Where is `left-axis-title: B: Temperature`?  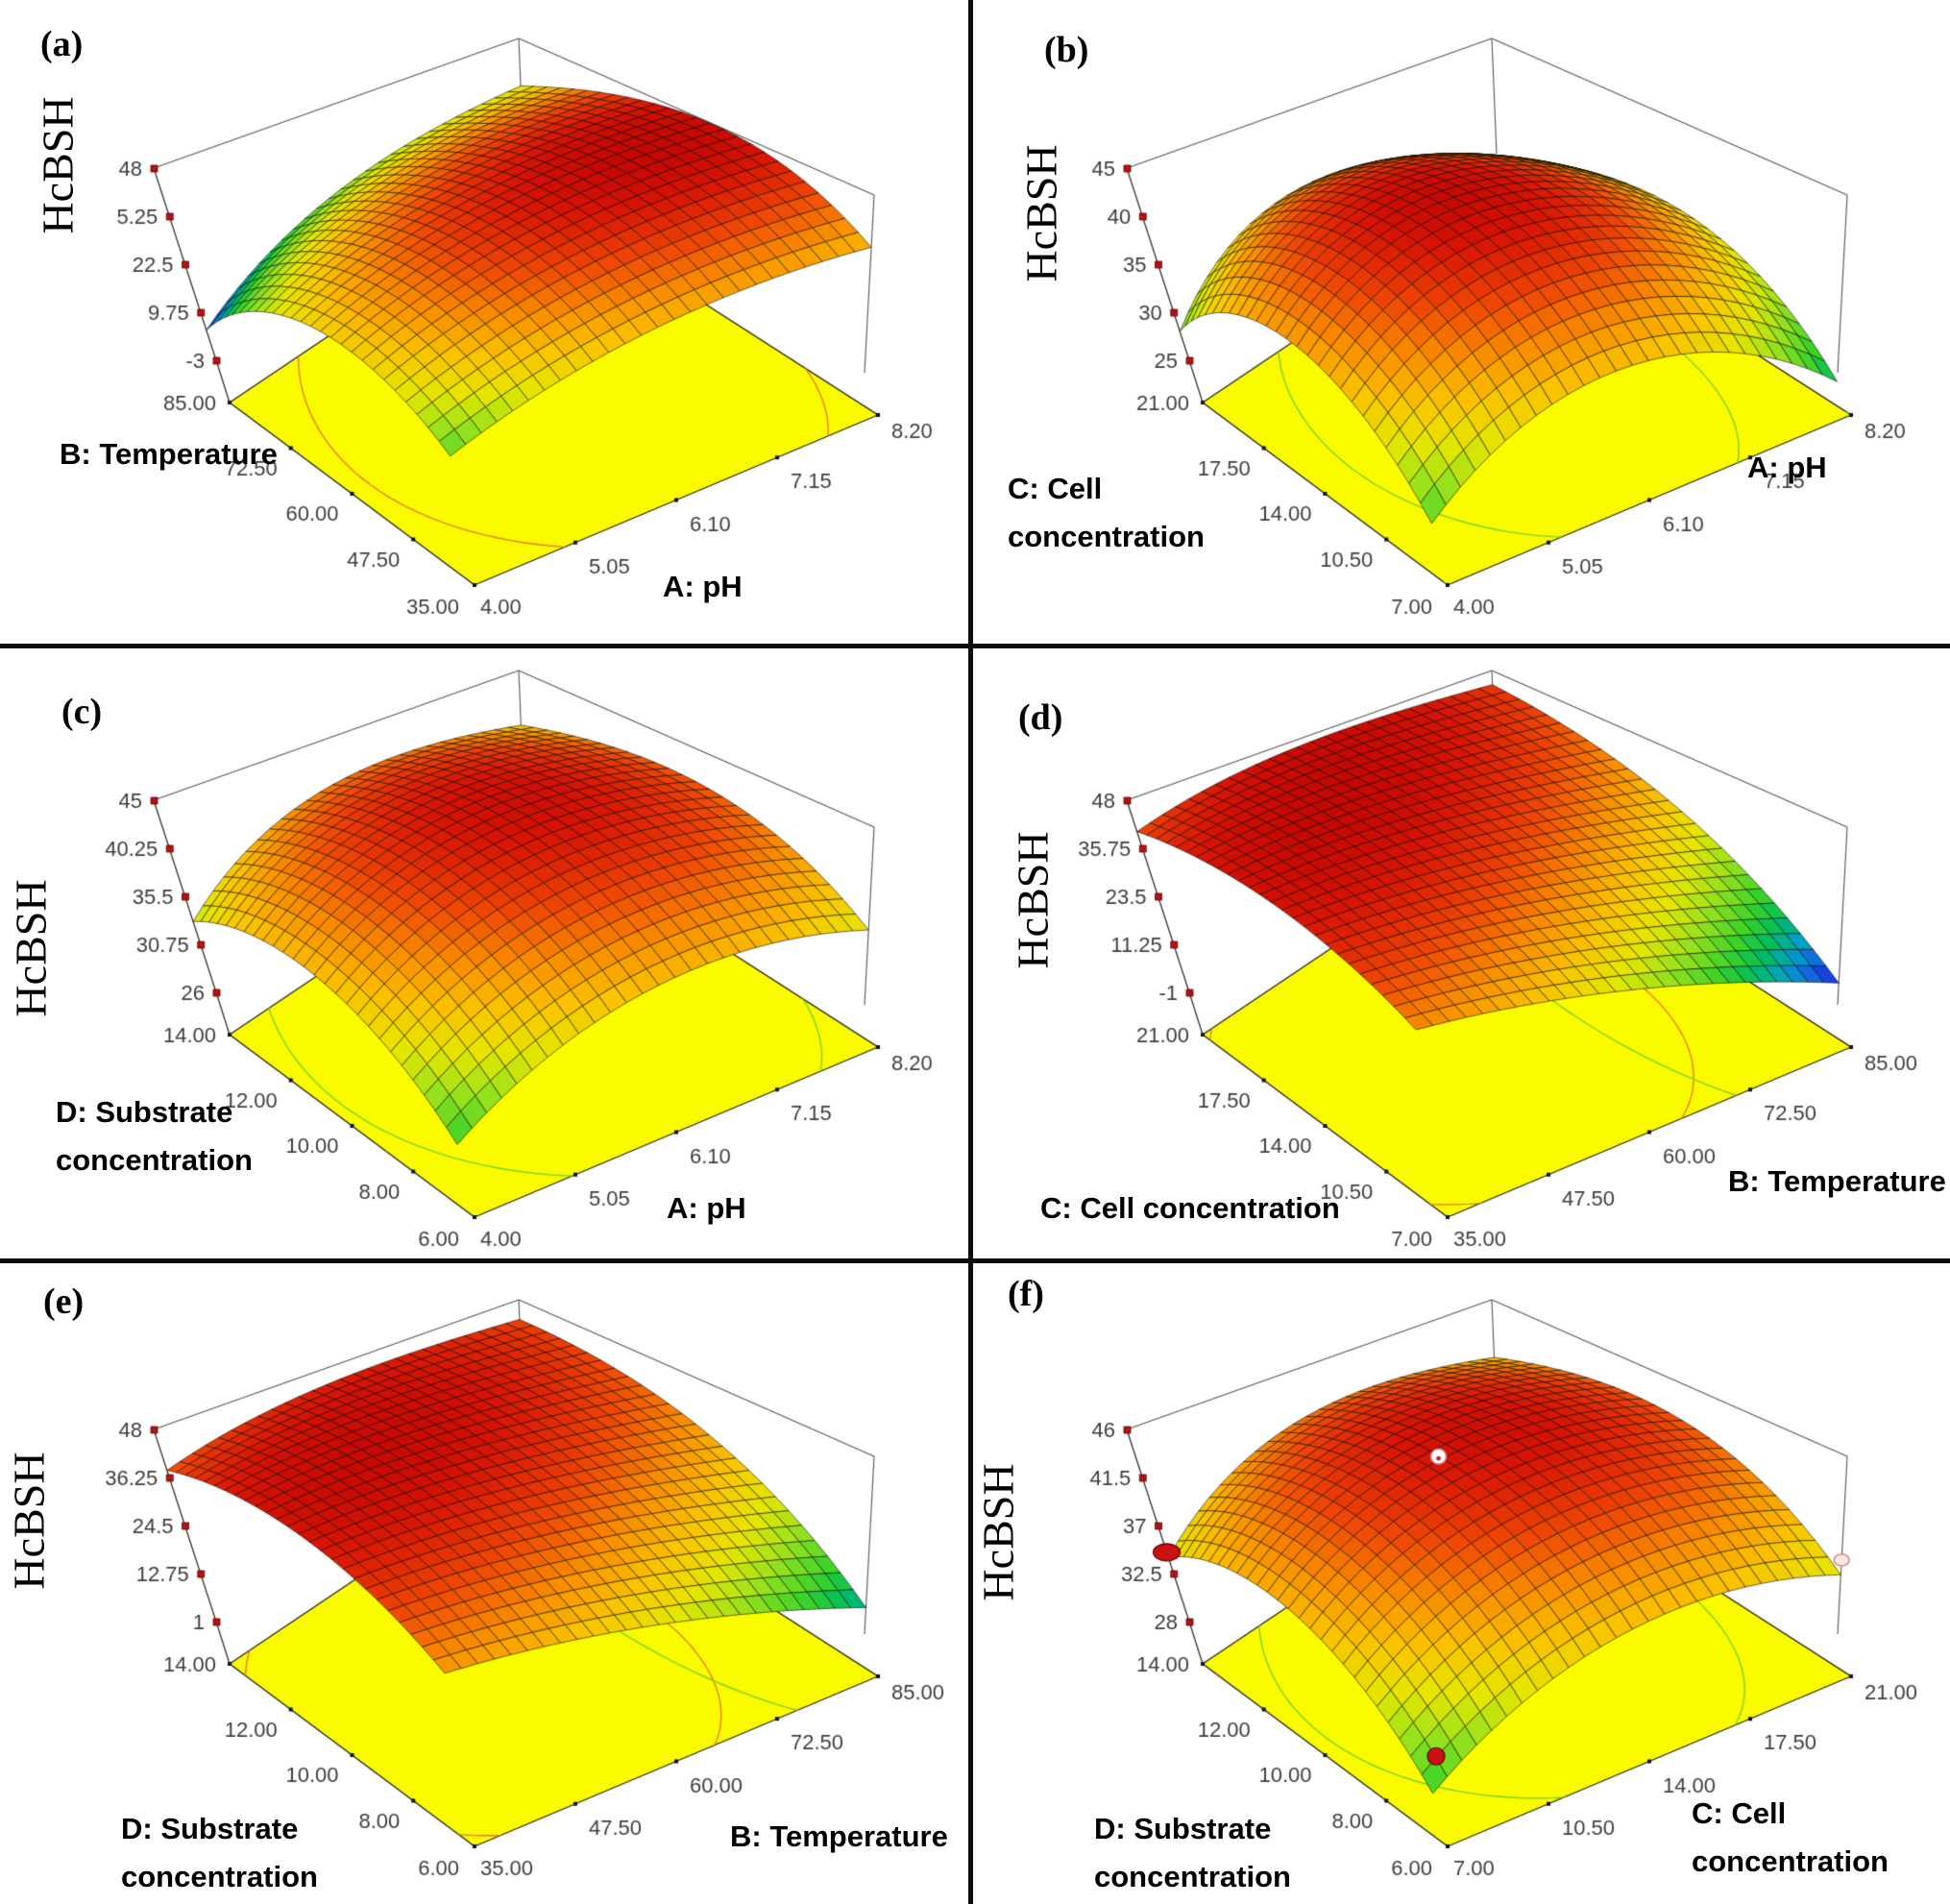
left-axis-title: B: Temperature is located at coordinates (169, 454).